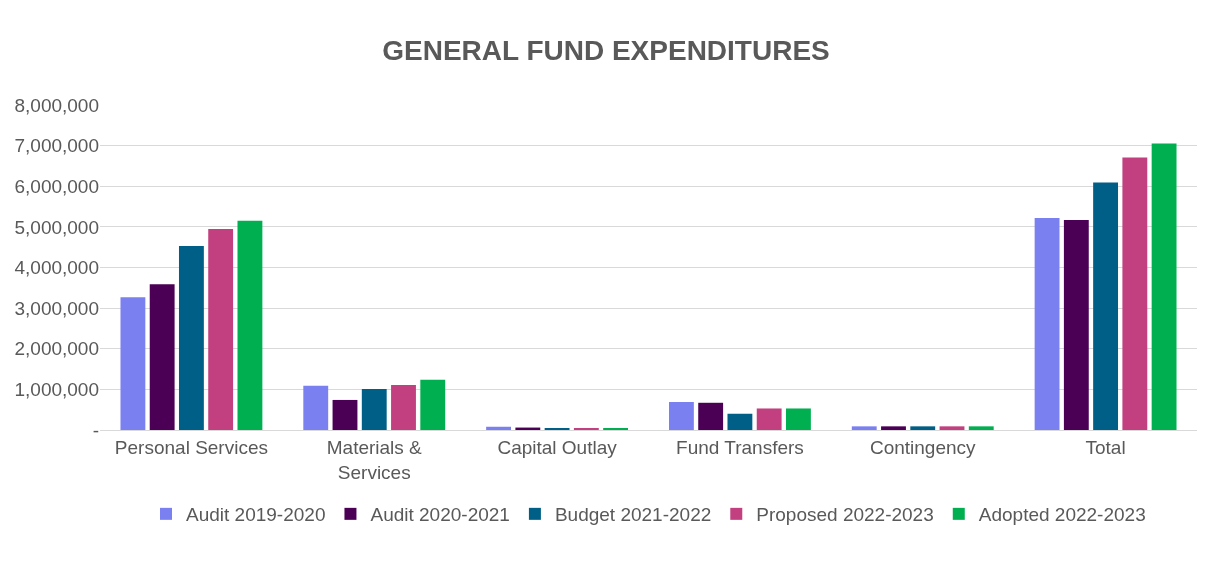  I want to click on y-tick-label: 4,000,000, so click(56, 268).